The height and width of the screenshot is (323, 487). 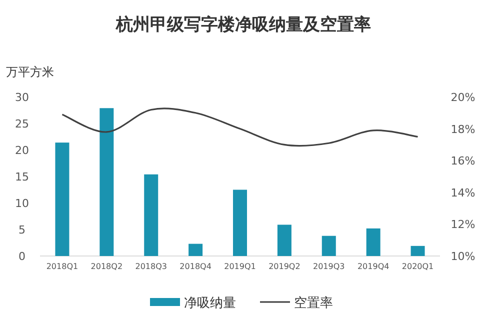 I want to click on x-tick-label: 2018Q4, so click(x=196, y=266).